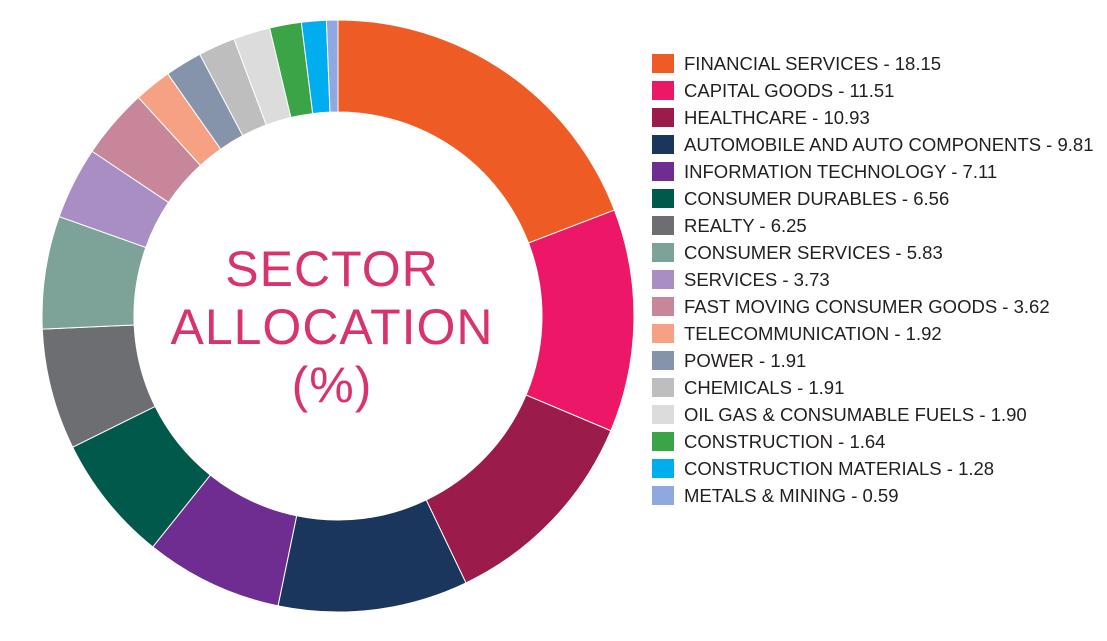 The height and width of the screenshot is (641, 1107). Describe the element at coordinates (777, 117) in the screenshot. I see `legend-label: HEALTHCARE - 10.93` at that location.